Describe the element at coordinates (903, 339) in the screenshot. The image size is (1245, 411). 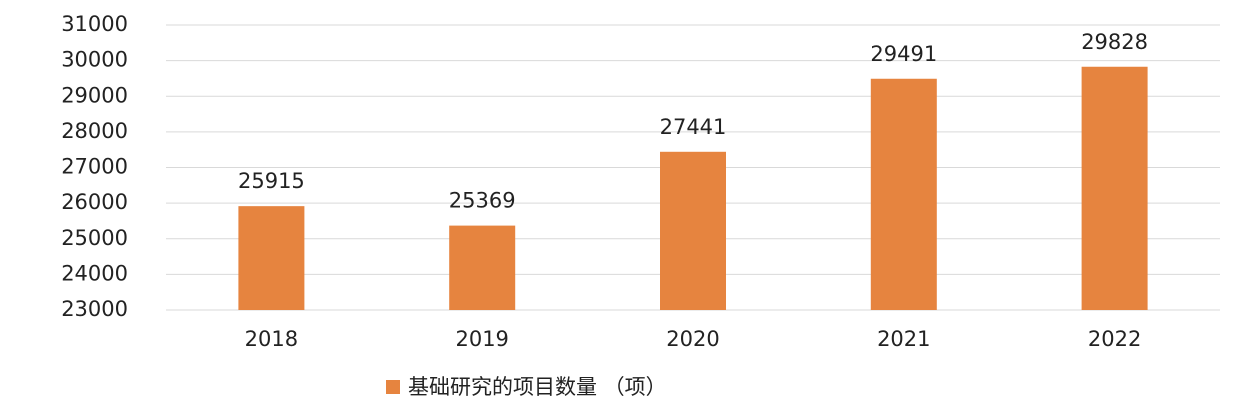
I see `x-tick-label: 2021` at that location.